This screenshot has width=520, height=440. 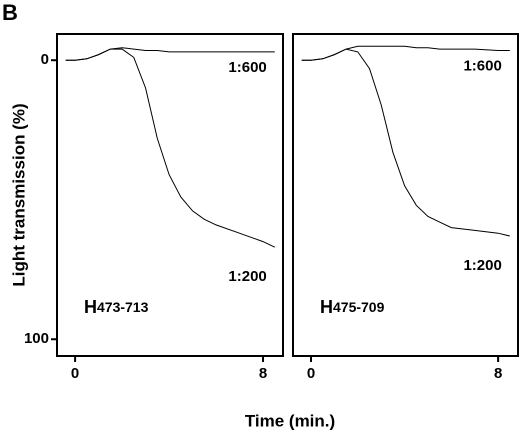 I want to click on annotation-range: 473-713, so click(x=123, y=307).